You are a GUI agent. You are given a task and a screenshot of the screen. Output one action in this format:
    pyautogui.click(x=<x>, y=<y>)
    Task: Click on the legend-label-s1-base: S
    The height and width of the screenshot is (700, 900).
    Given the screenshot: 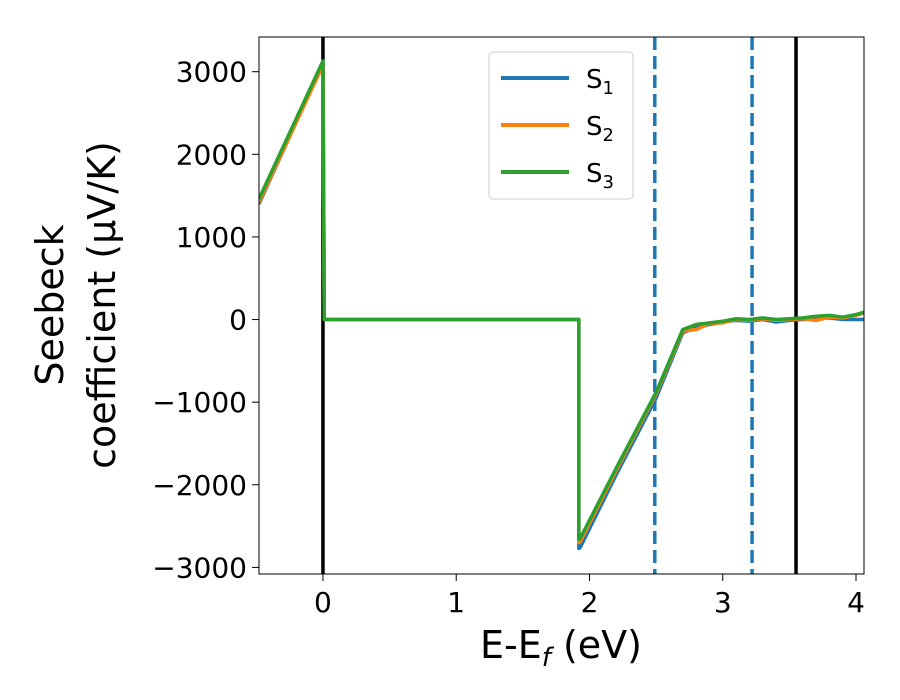 What is the action you would take?
    pyautogui.click(x=594, y=80)
    